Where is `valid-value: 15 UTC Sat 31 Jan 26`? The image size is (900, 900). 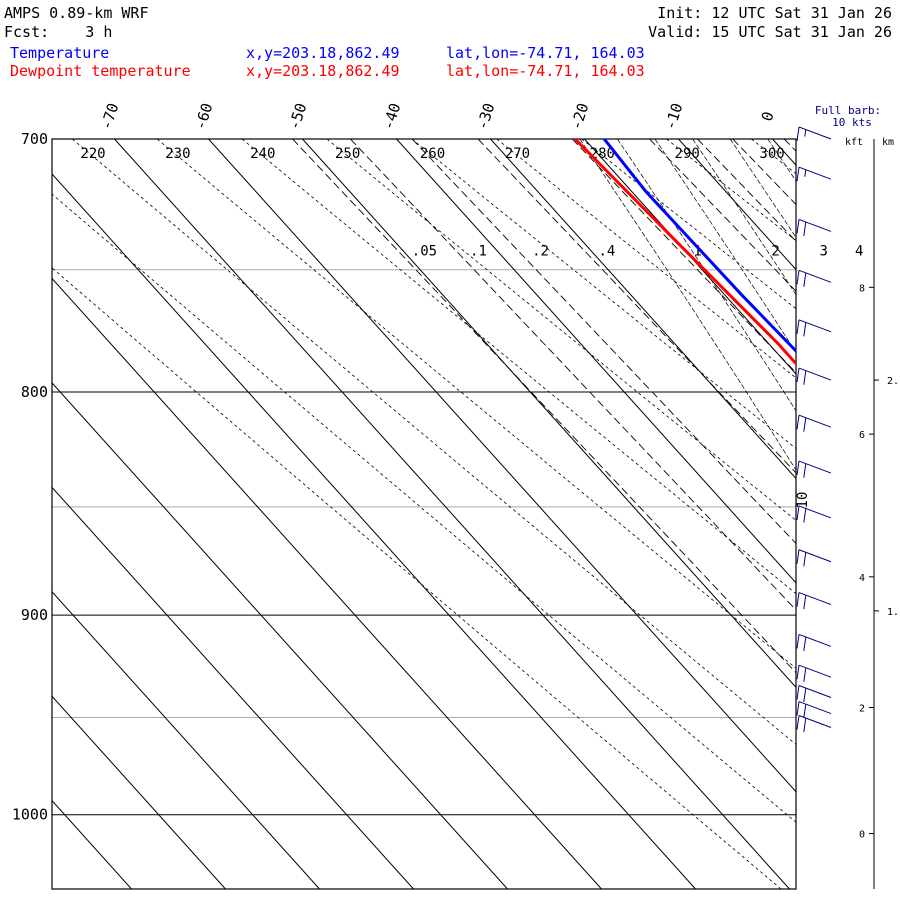
valid-value: 15 UTC Sat 31 Jan 26 is located at coordinates (801, 32).